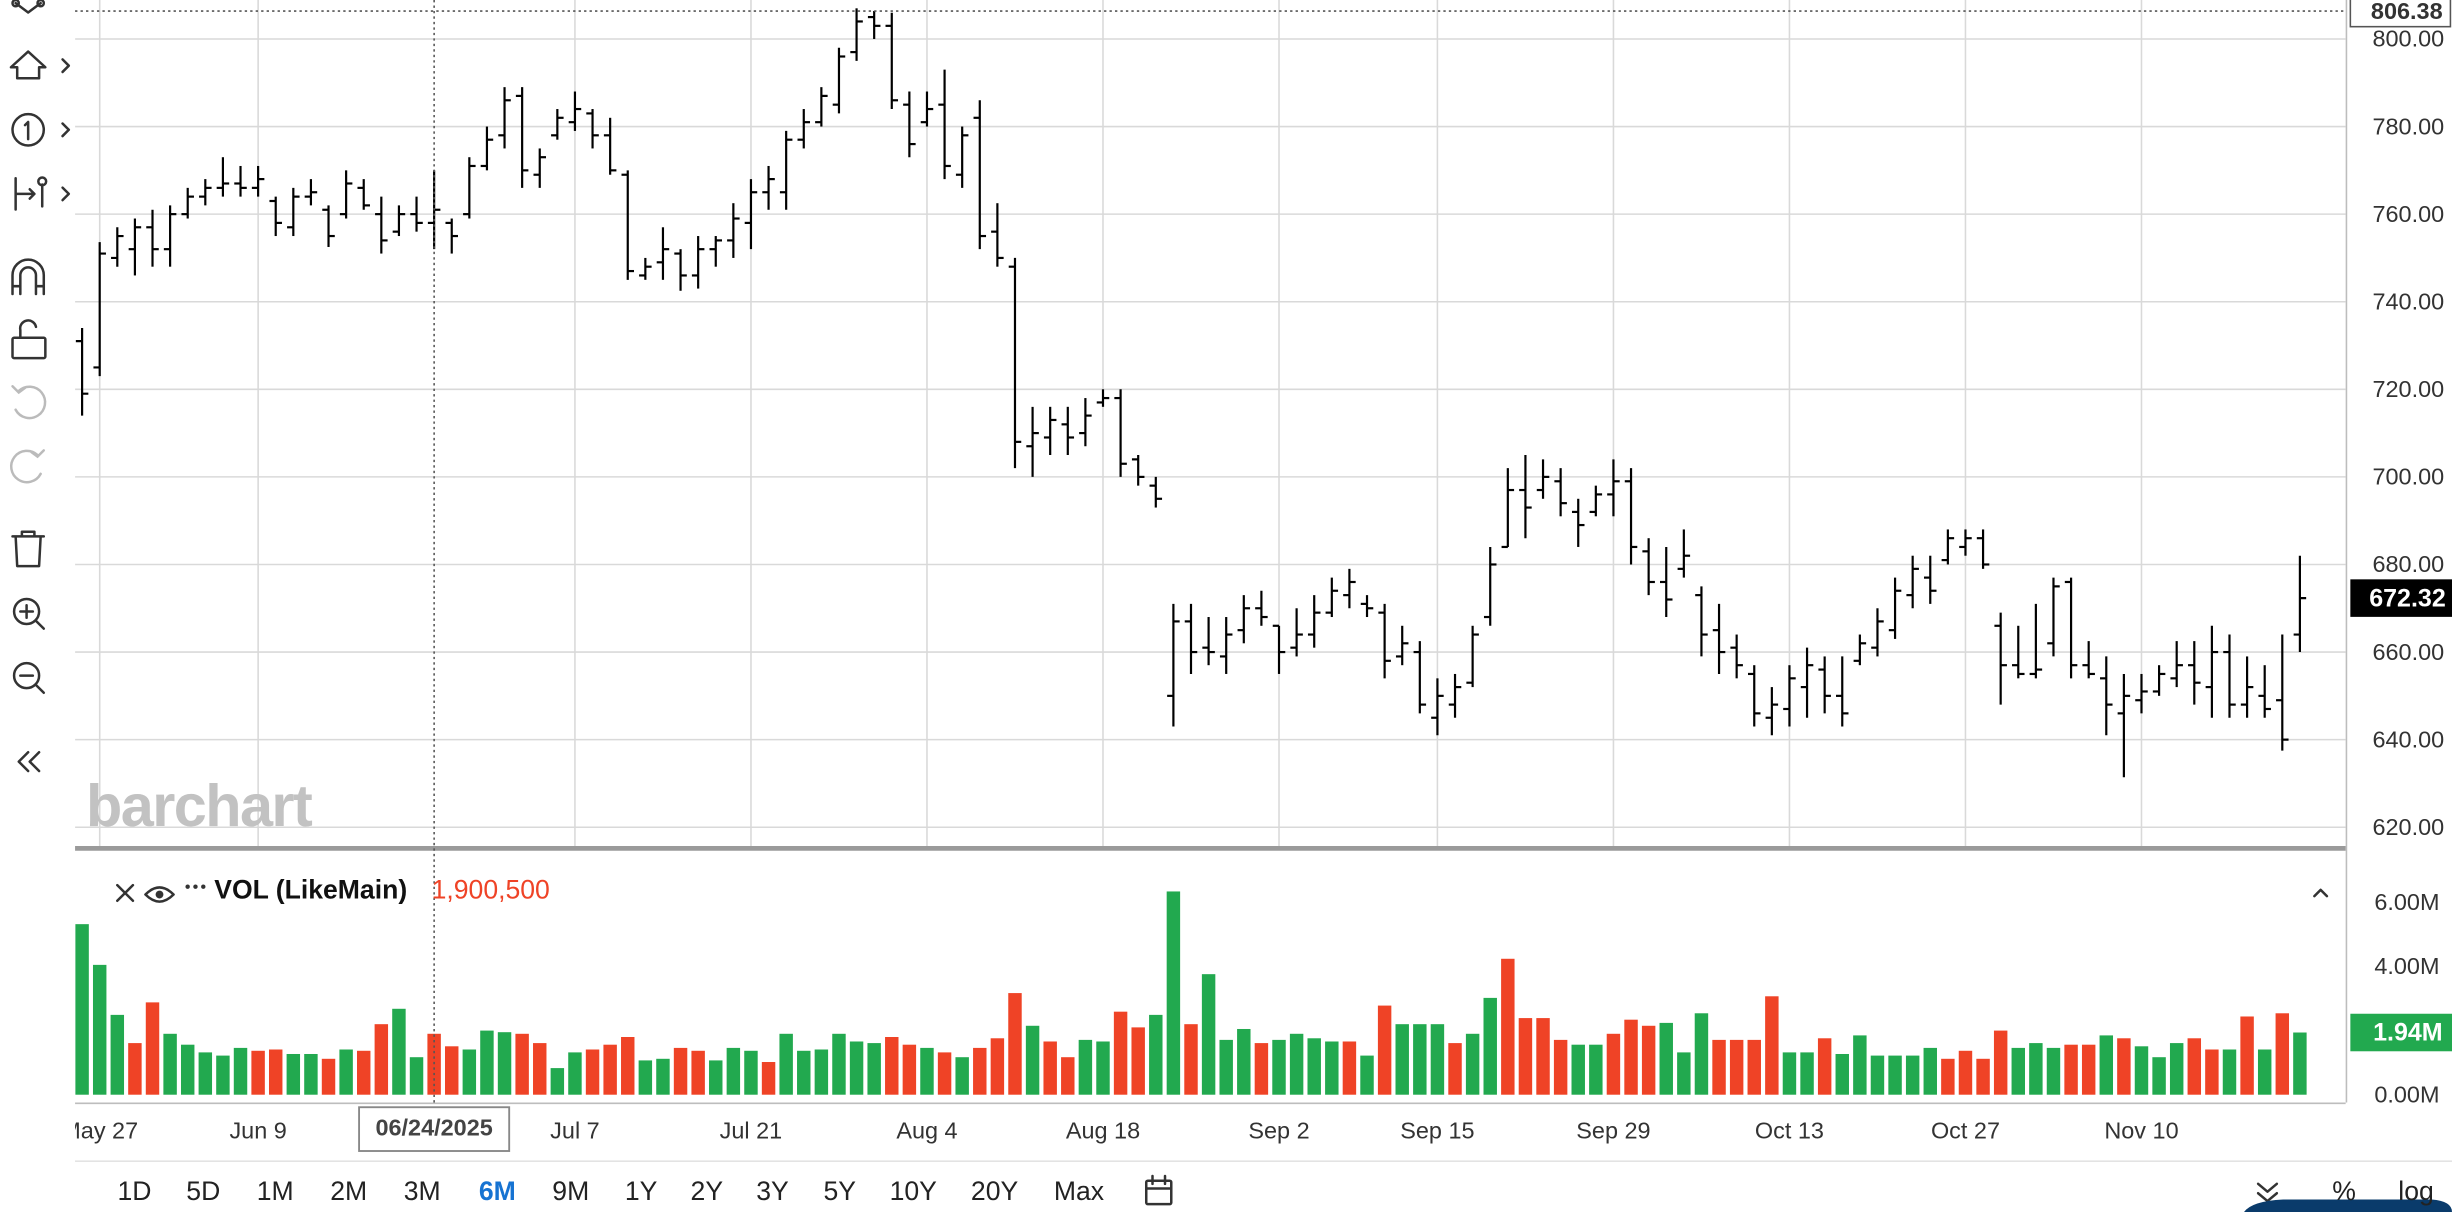 This screenshot has width=2452, height=1212. Describe the element at coordinates (40, 65) in the screenshot. I see `arrow-tool` at that location.